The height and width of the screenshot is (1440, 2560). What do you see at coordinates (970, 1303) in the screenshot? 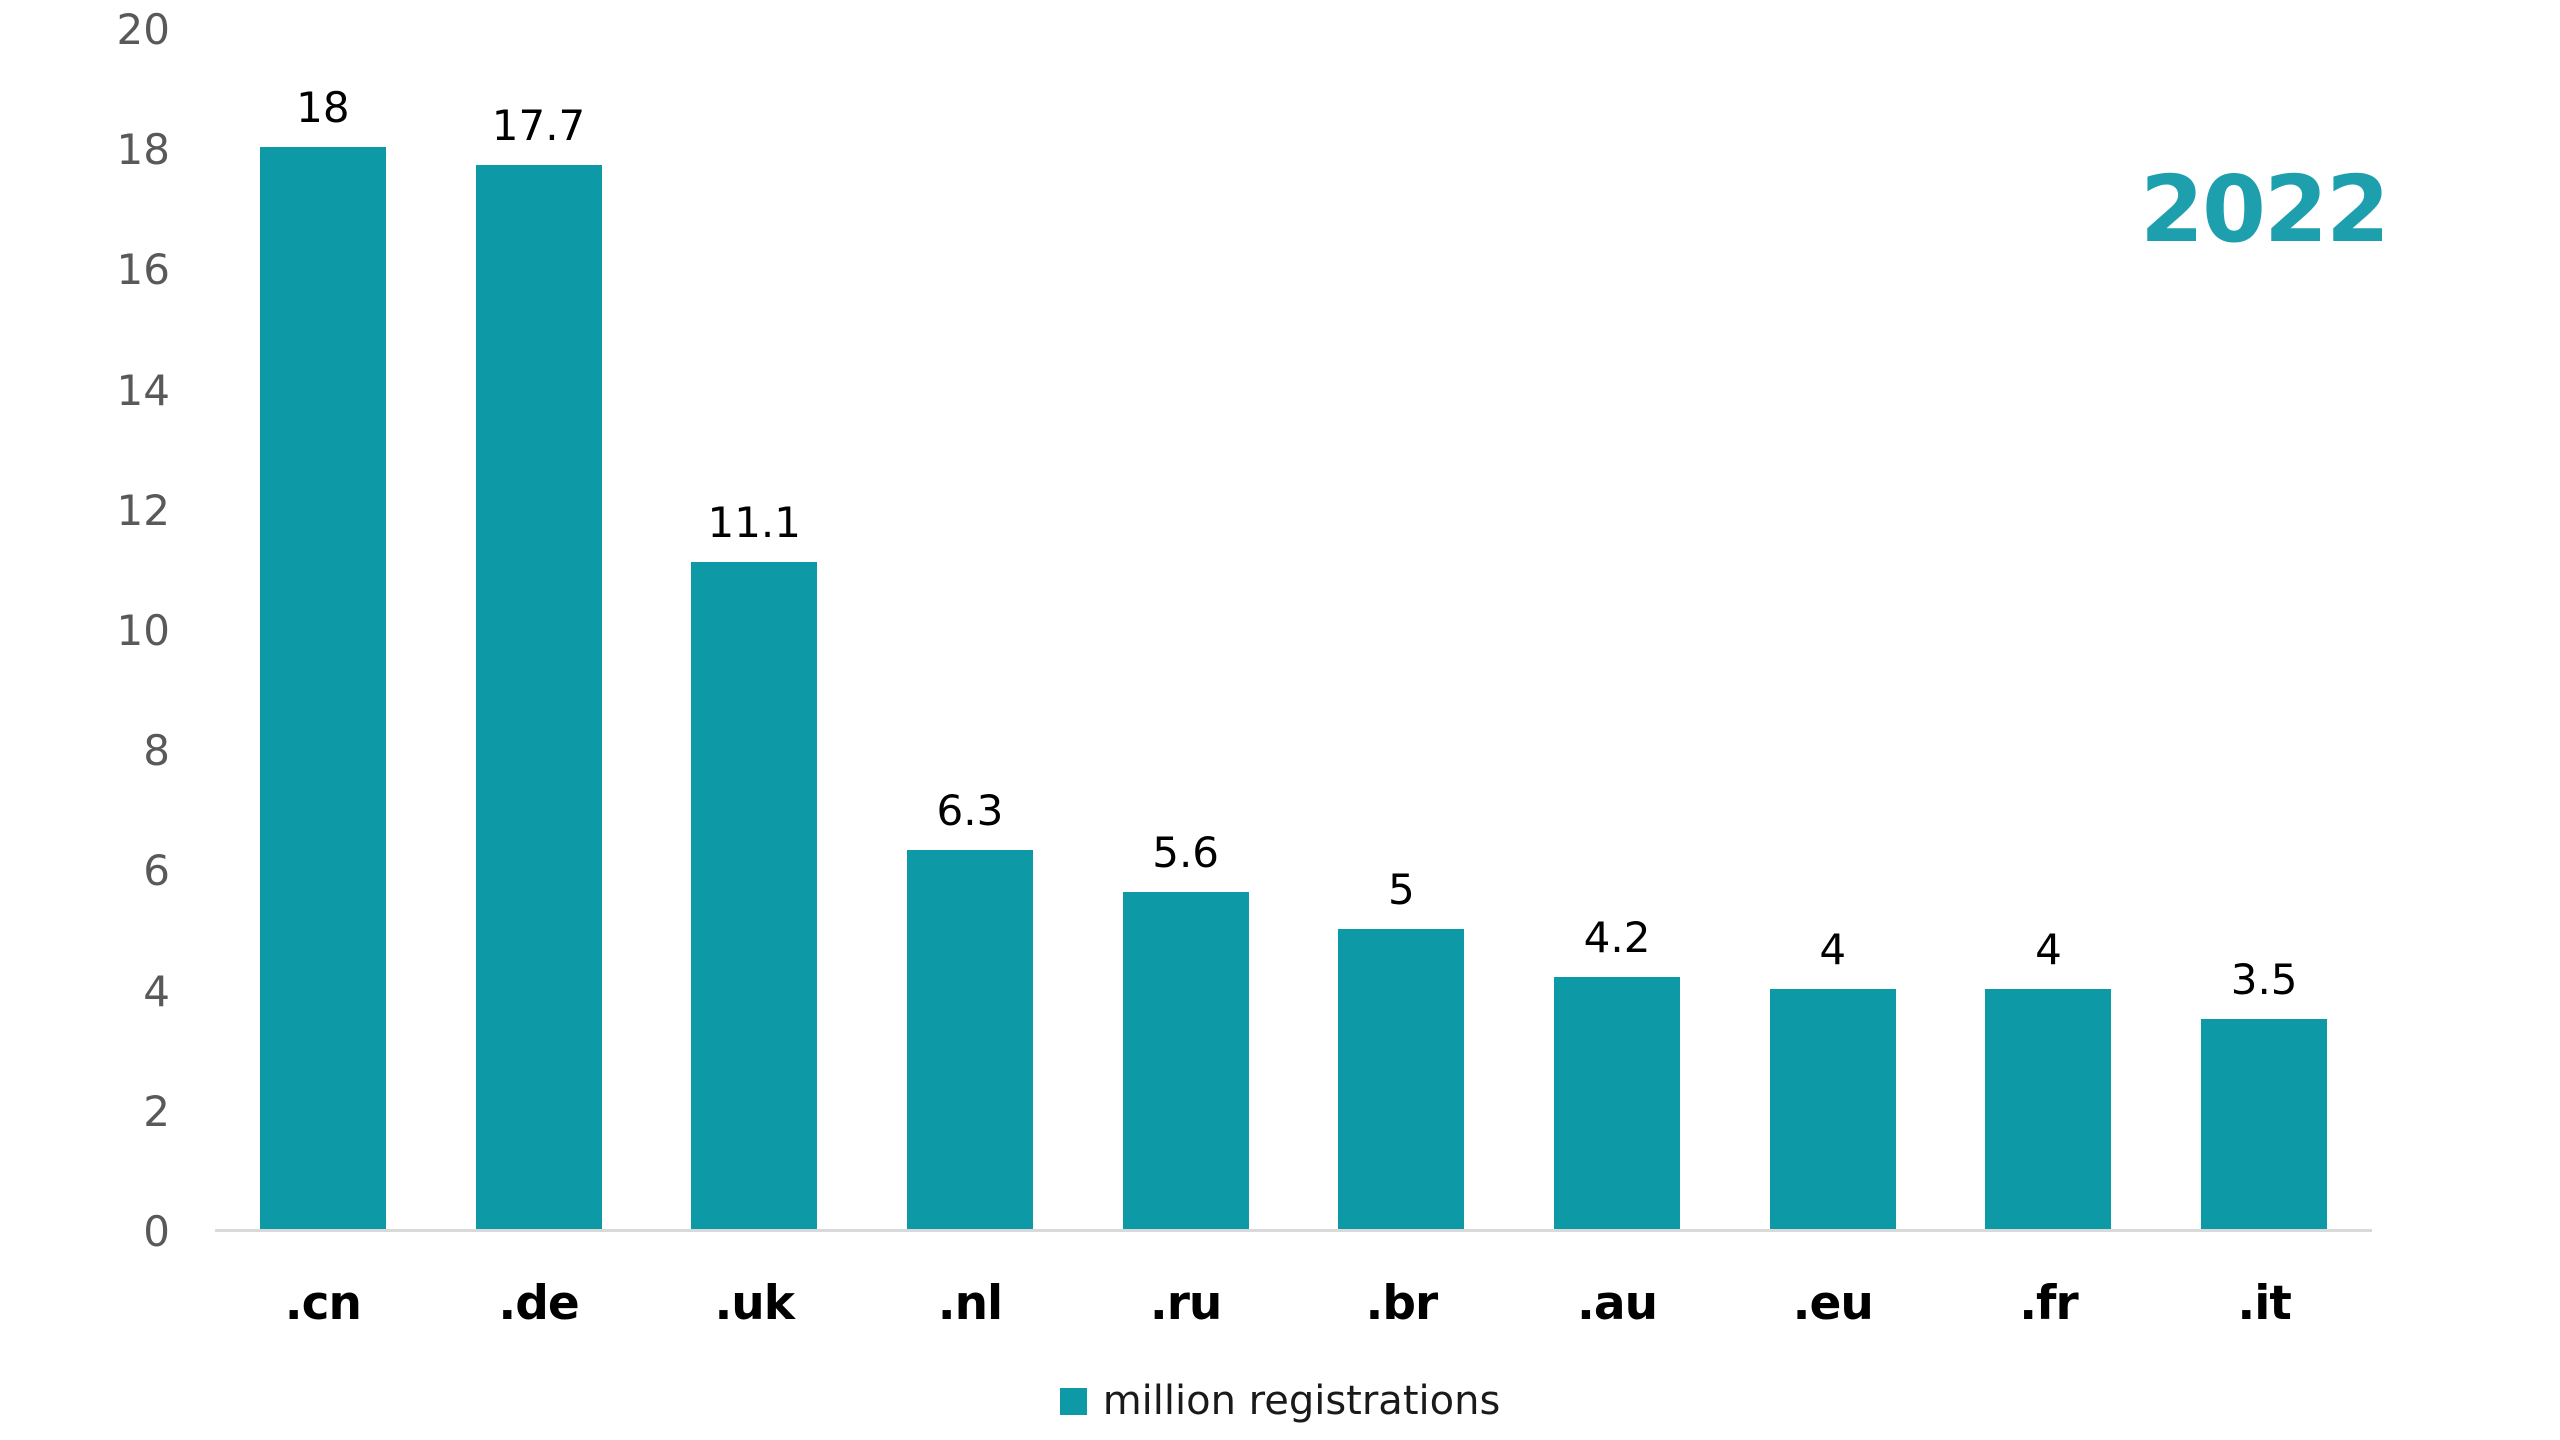
I see `x-axis-category-label: .nl` at bounding box center [970, 1303].